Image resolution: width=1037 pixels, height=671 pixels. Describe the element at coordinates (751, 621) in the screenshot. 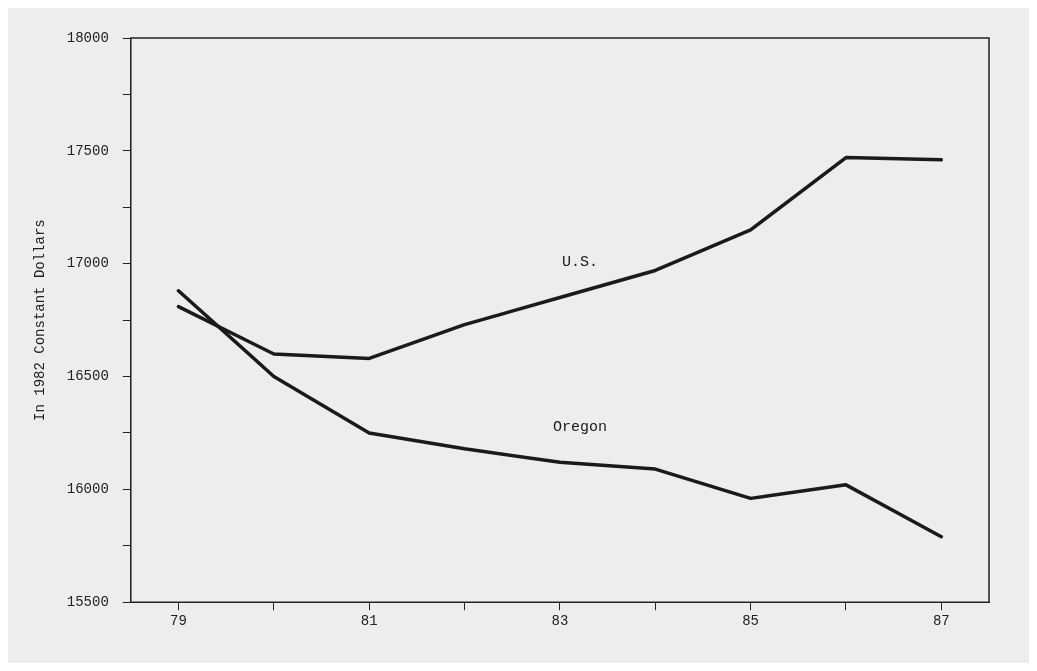

I see `x-tick-label: 85` at that location.